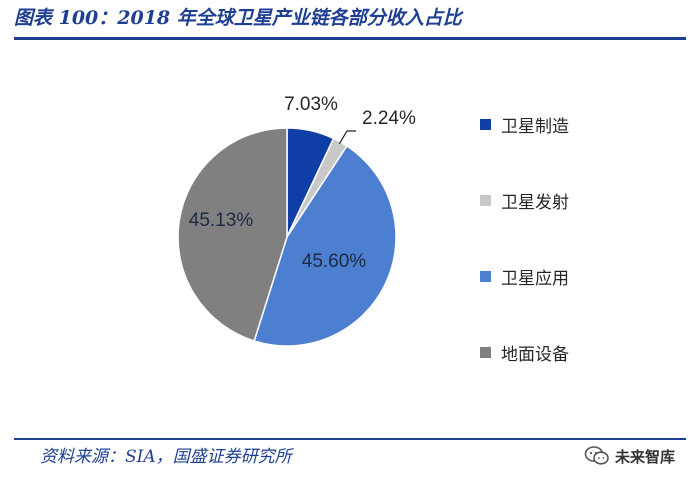 This screenshot has height=485, width=700. I want to click on data-label-2: 2.24%, so click(389, 118).